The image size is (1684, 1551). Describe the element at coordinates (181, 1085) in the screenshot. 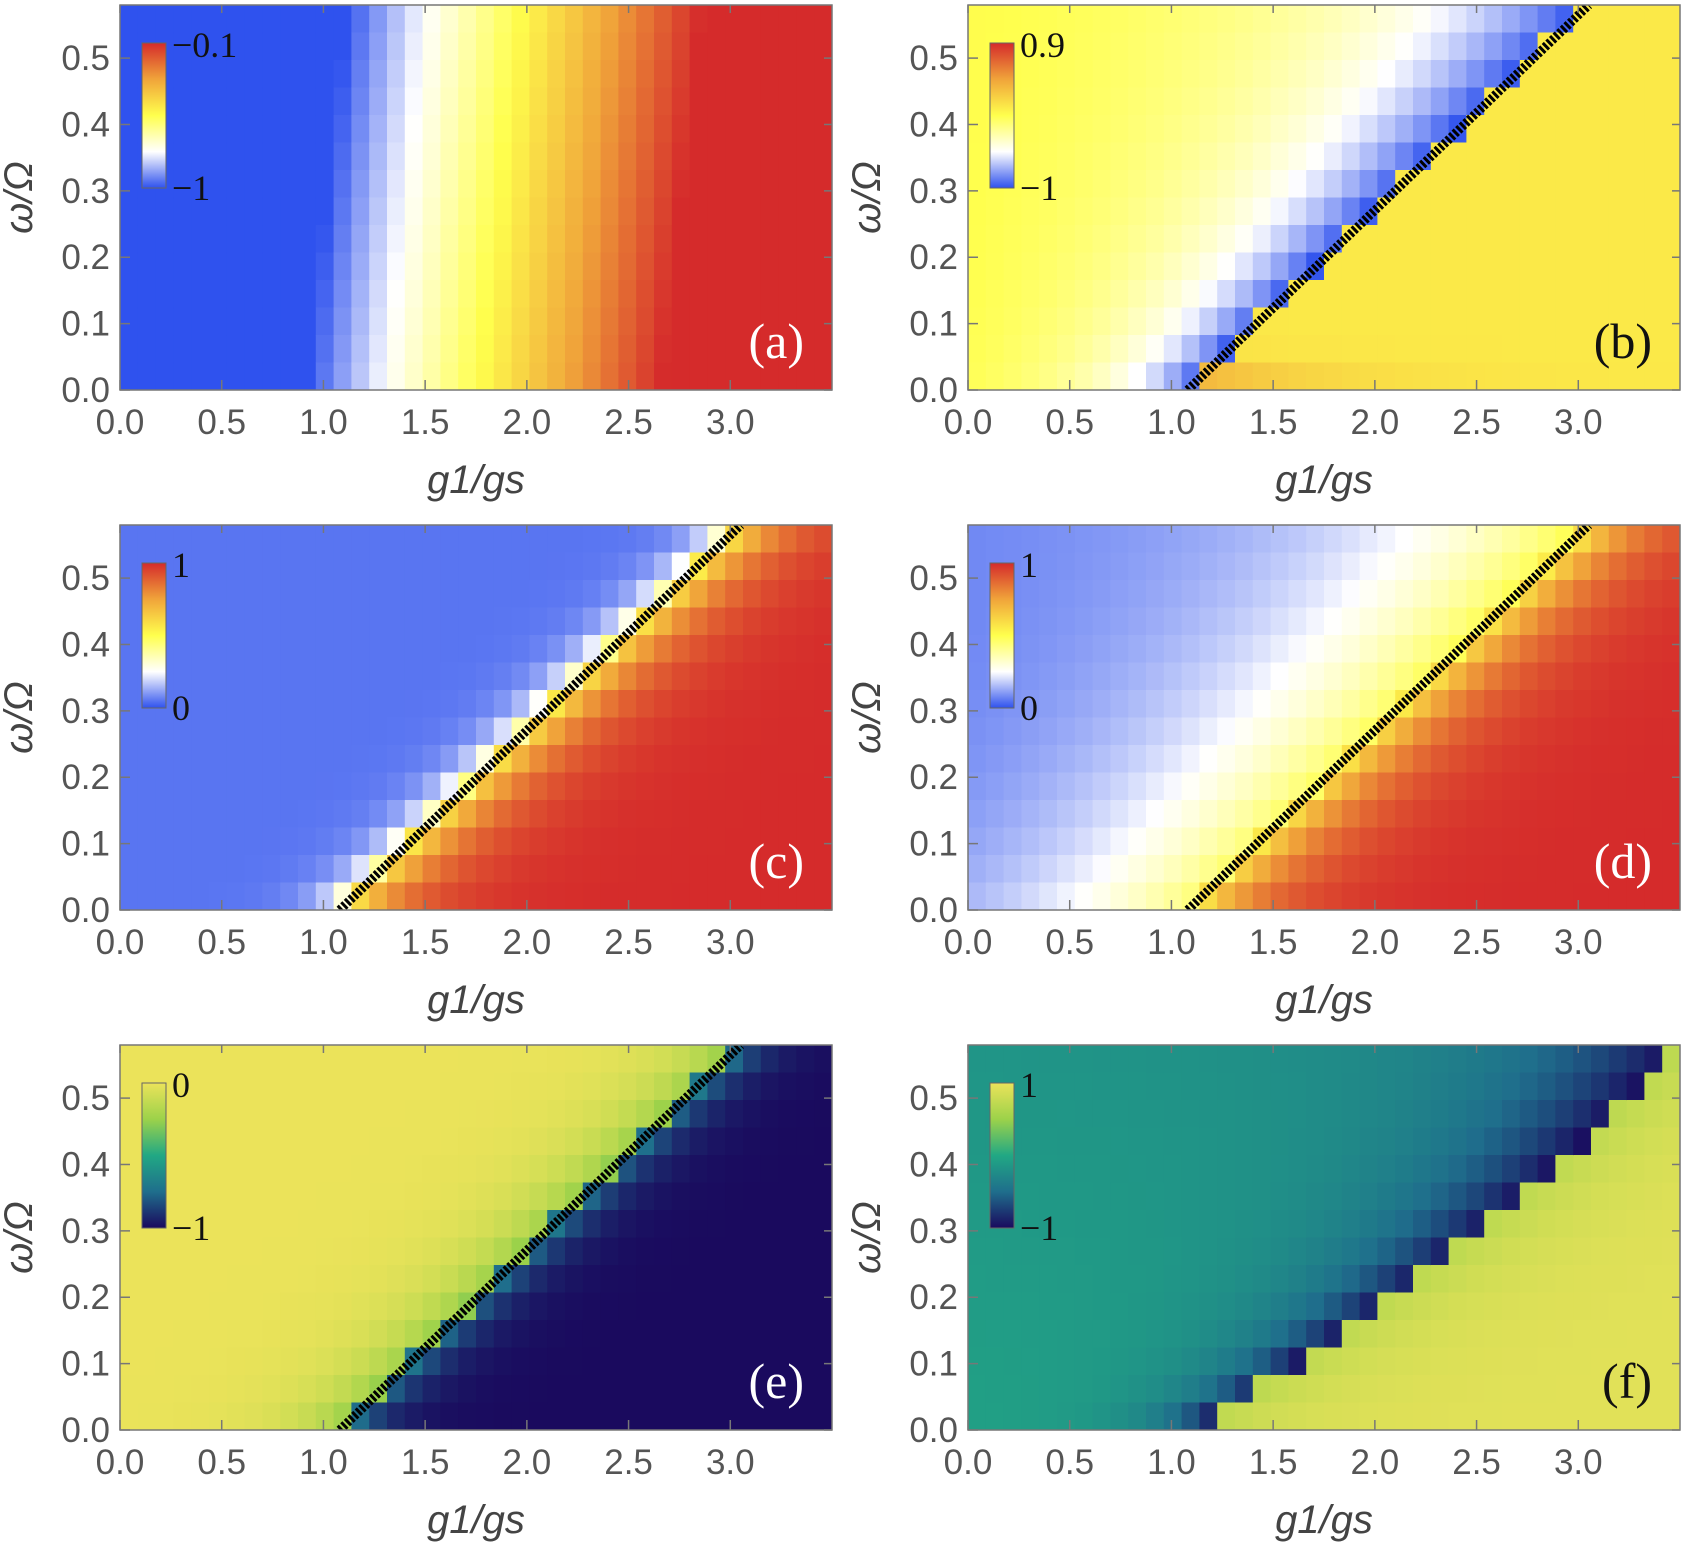

I see `colorbar-max-label: 0` at that location.